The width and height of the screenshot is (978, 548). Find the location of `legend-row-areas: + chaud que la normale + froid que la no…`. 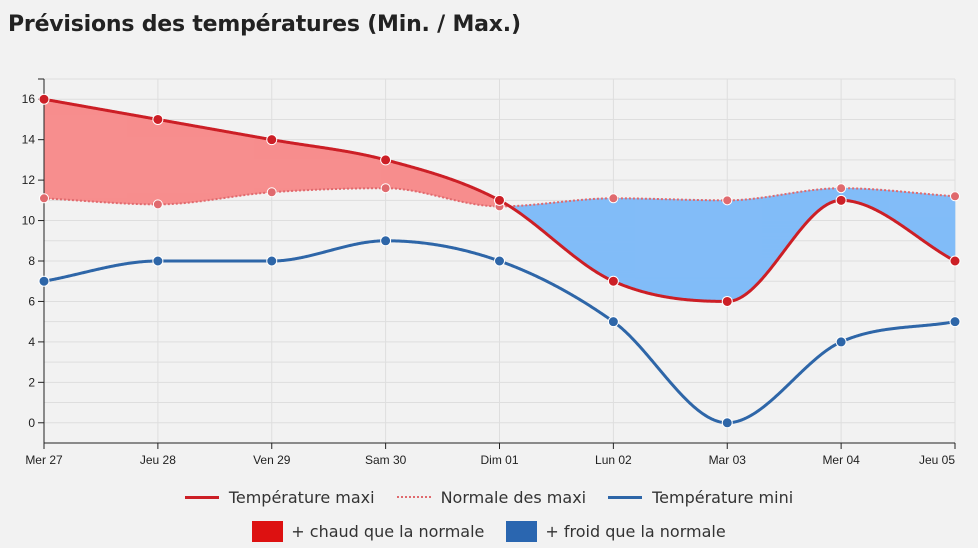

legend-row-areas: + chaud que la normale + froid que la no… is located at coordinates (489, 531).